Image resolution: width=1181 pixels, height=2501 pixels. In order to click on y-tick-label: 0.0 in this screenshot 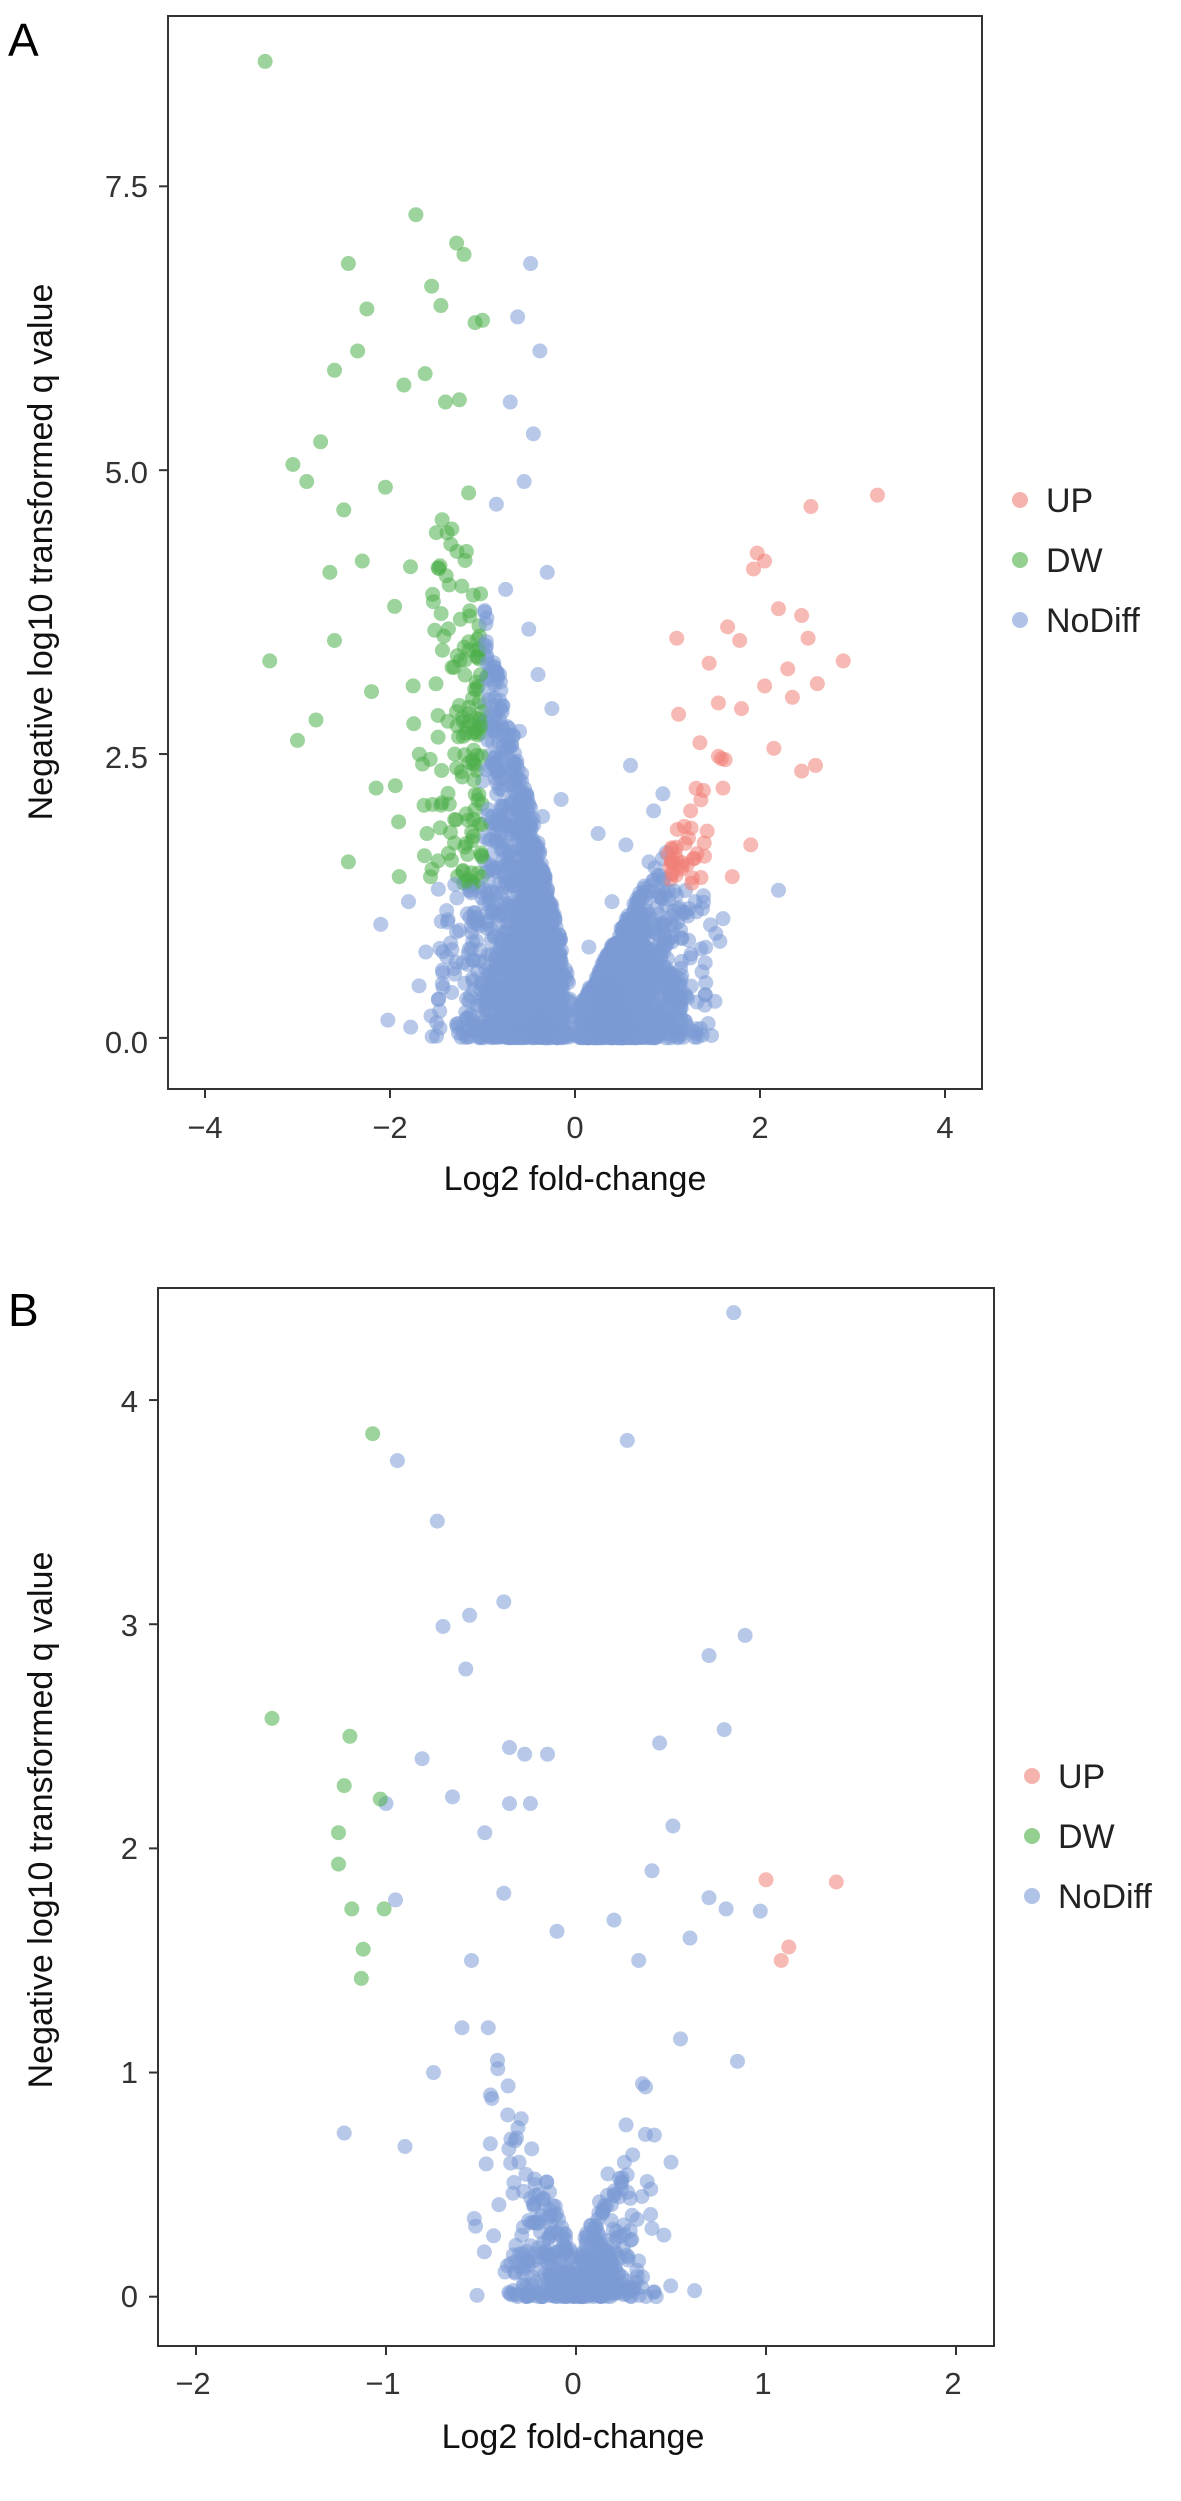, I will do `click(126, 1042)`.